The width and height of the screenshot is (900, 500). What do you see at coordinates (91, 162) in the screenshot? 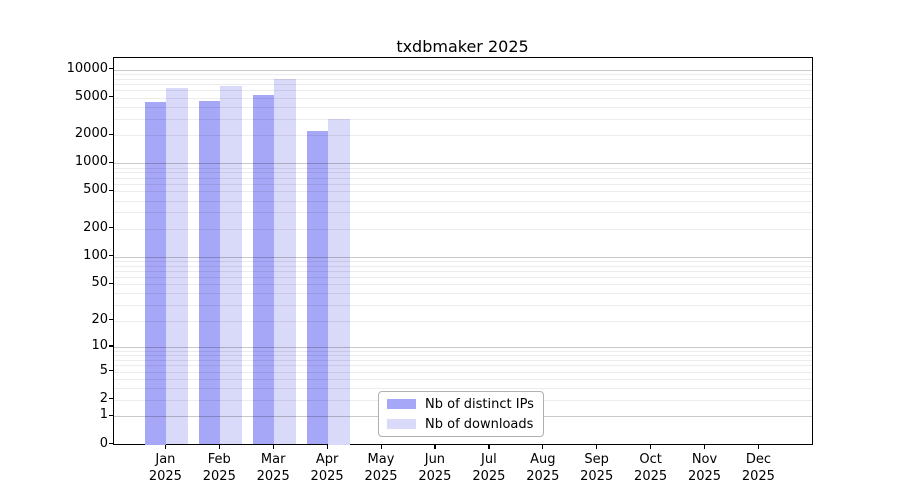
I see `y-tick-label: 1000` at bounding box center [91, 162].